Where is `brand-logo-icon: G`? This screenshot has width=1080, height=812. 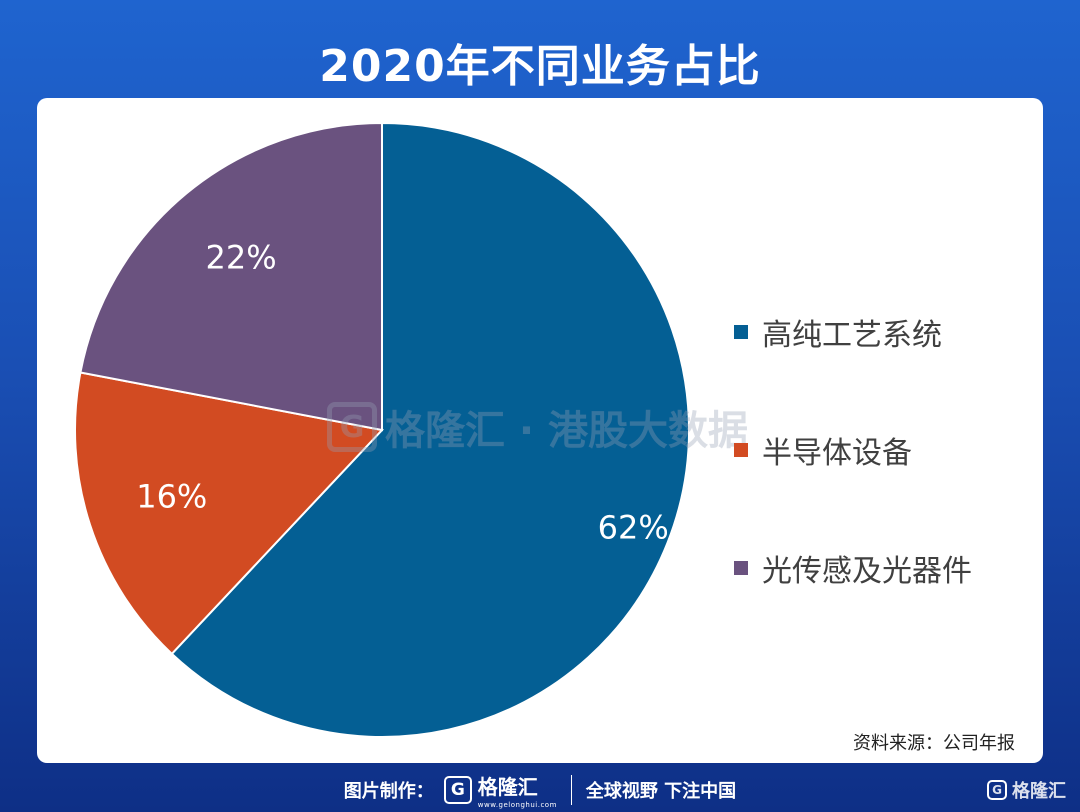 brand-logo-icon: G is located at coordinates (457, 790).